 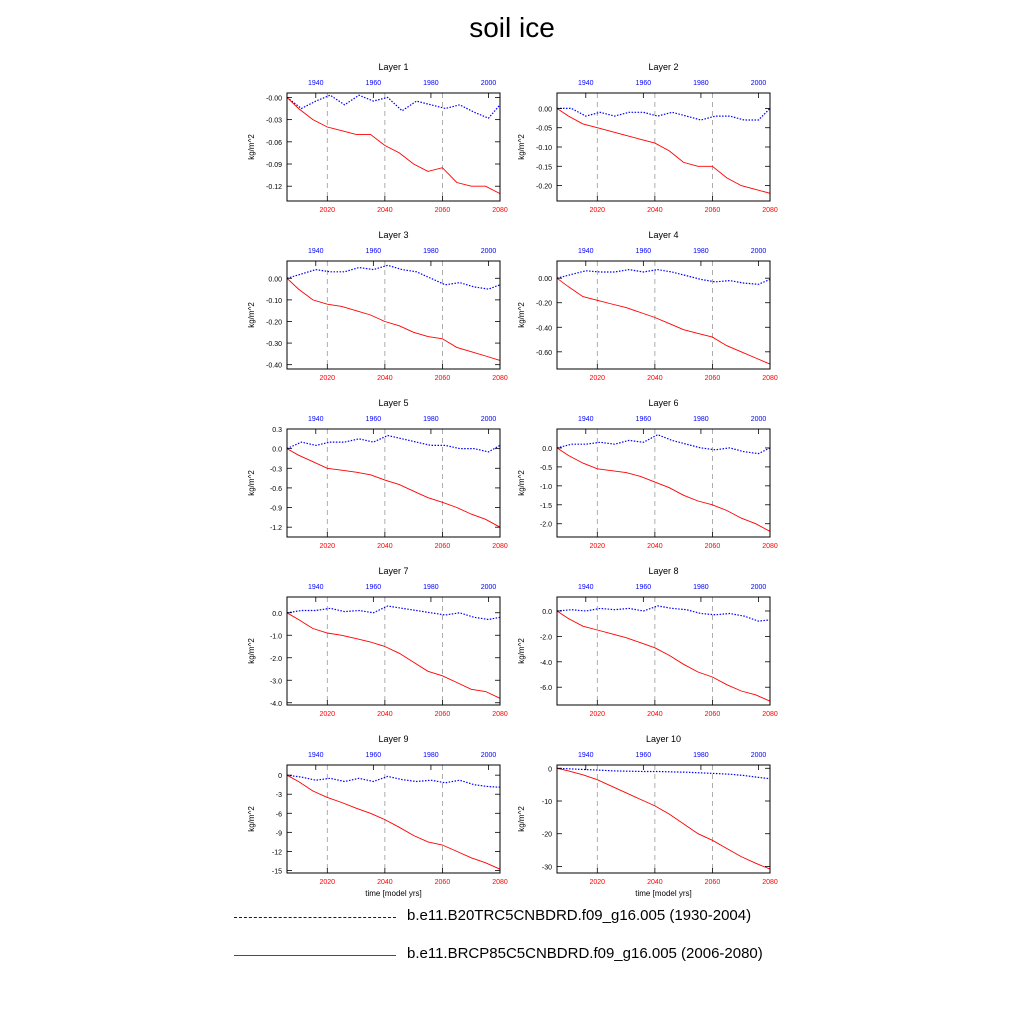 What do you see at coordinates (544, 148) in the screenshot?
I see `y-tick-label: -0.10` at bounding box center [544, 148].